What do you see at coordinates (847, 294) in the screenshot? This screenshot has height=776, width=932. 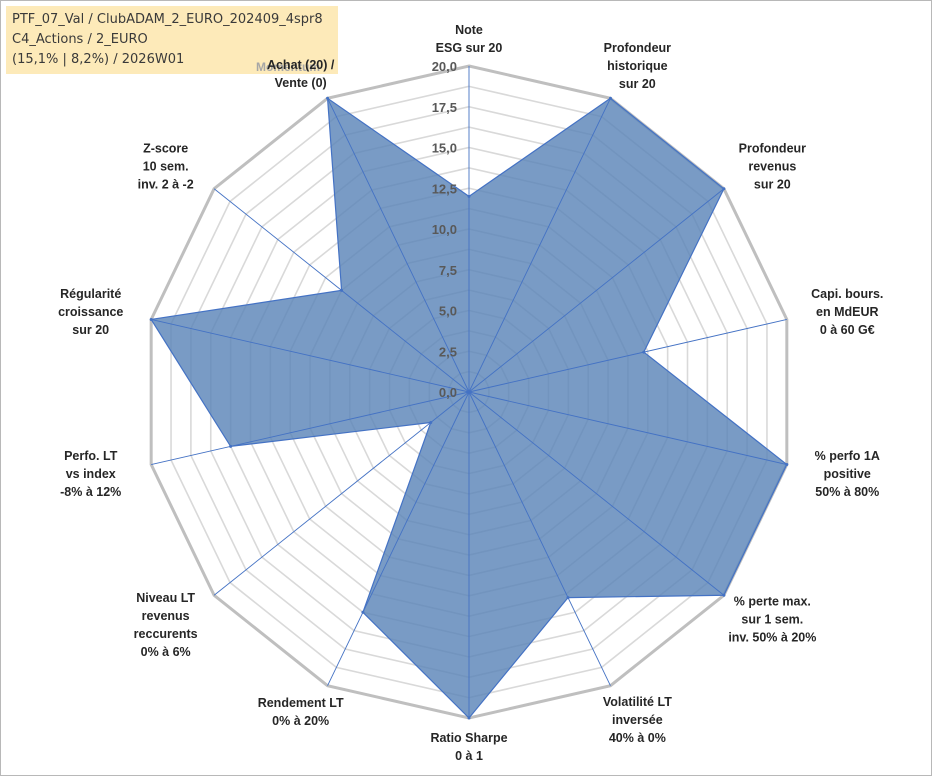 I see `axis-label-line: Capi. bours.` at bounding box center [847, 294].